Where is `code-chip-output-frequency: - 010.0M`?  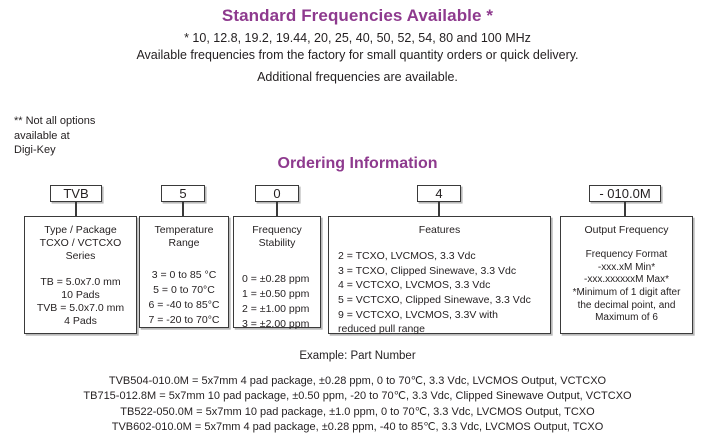
code-chip-output-frequency: - 010.0M is located at coordinates (625, 193).